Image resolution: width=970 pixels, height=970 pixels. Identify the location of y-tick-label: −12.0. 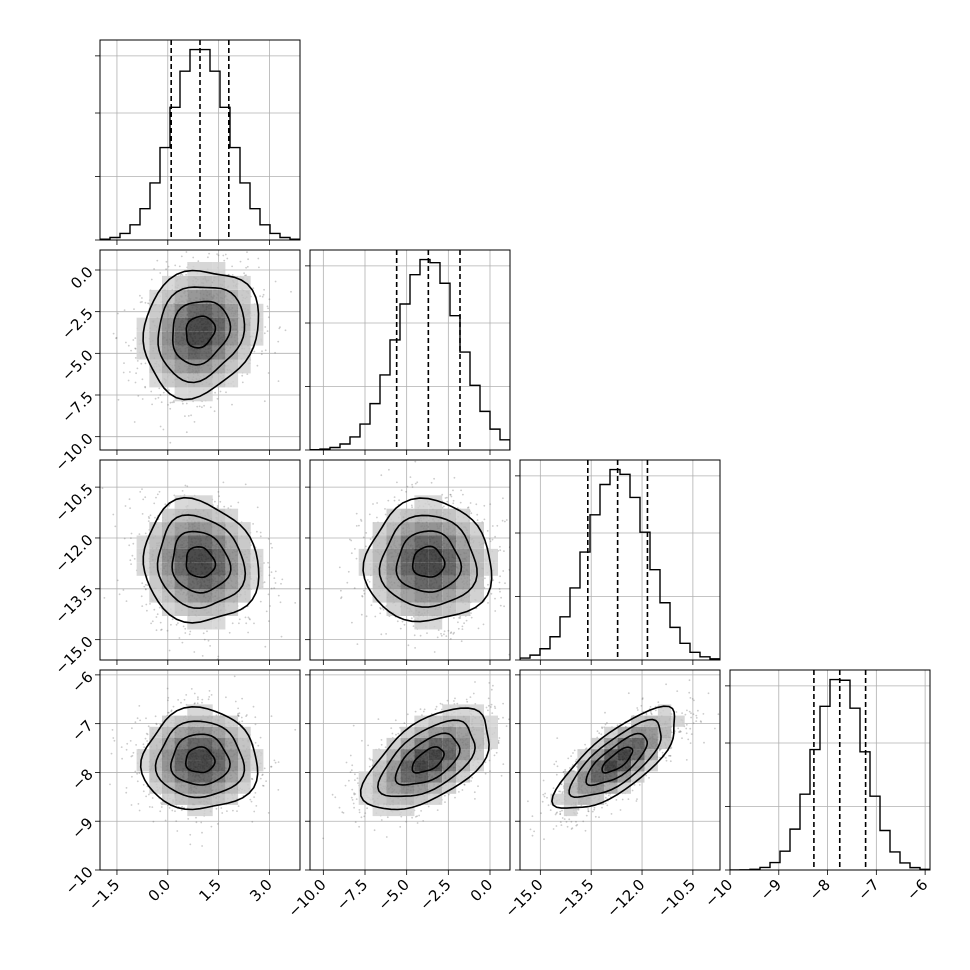
(73, 553).